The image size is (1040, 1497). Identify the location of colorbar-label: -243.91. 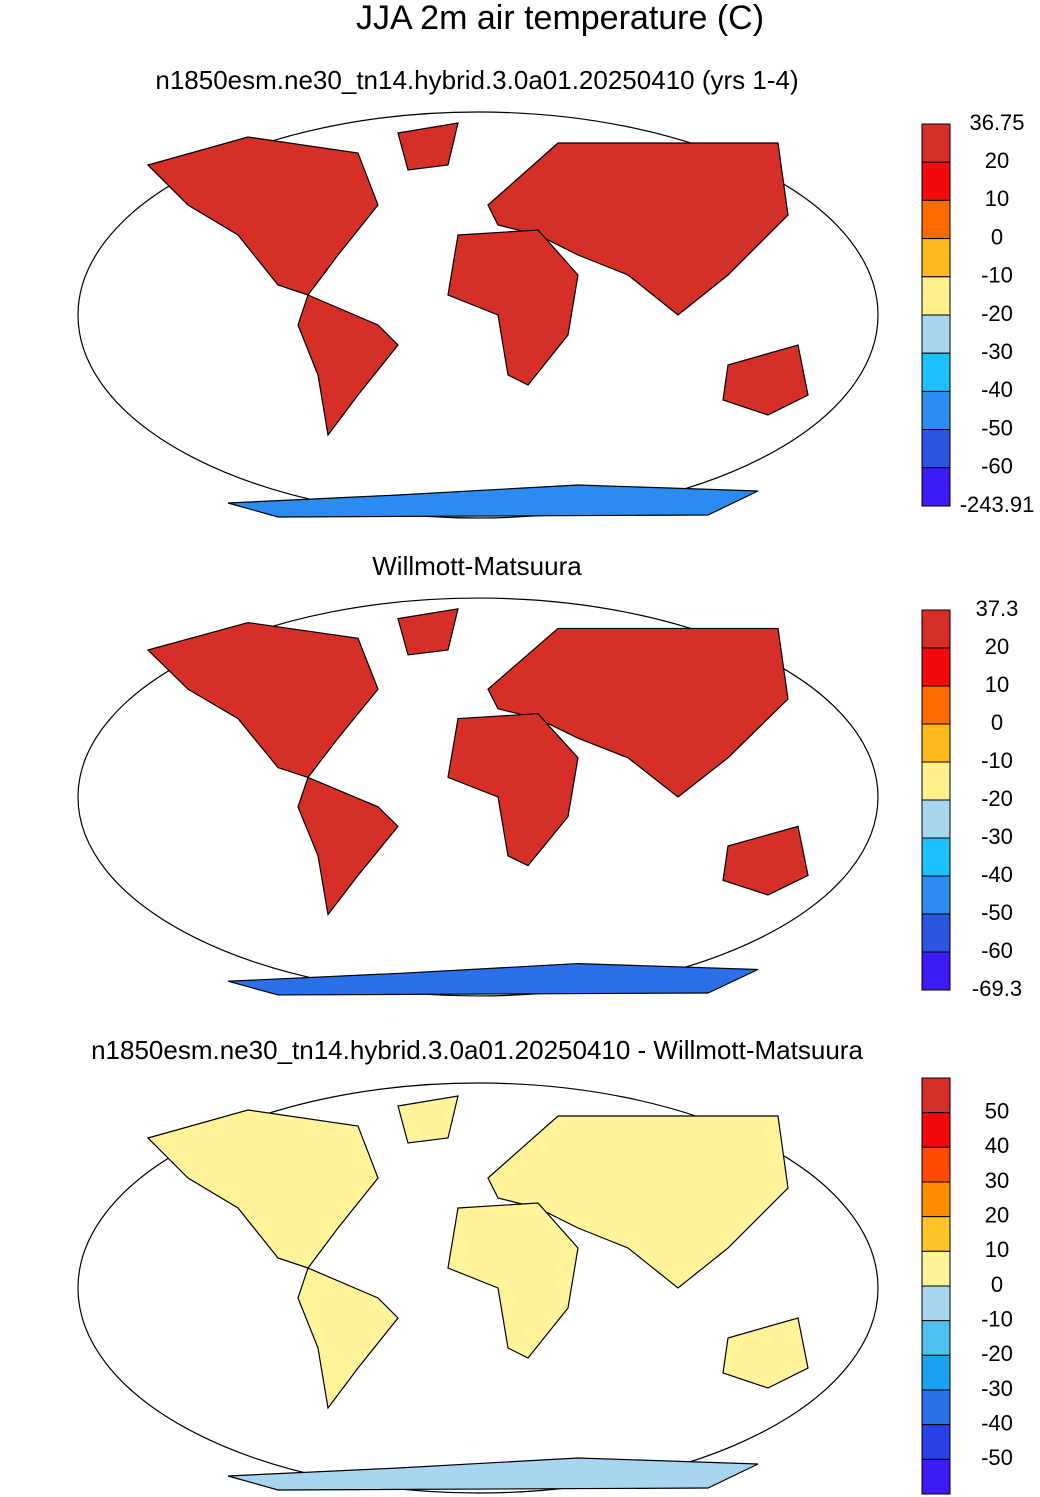
(997, 504).